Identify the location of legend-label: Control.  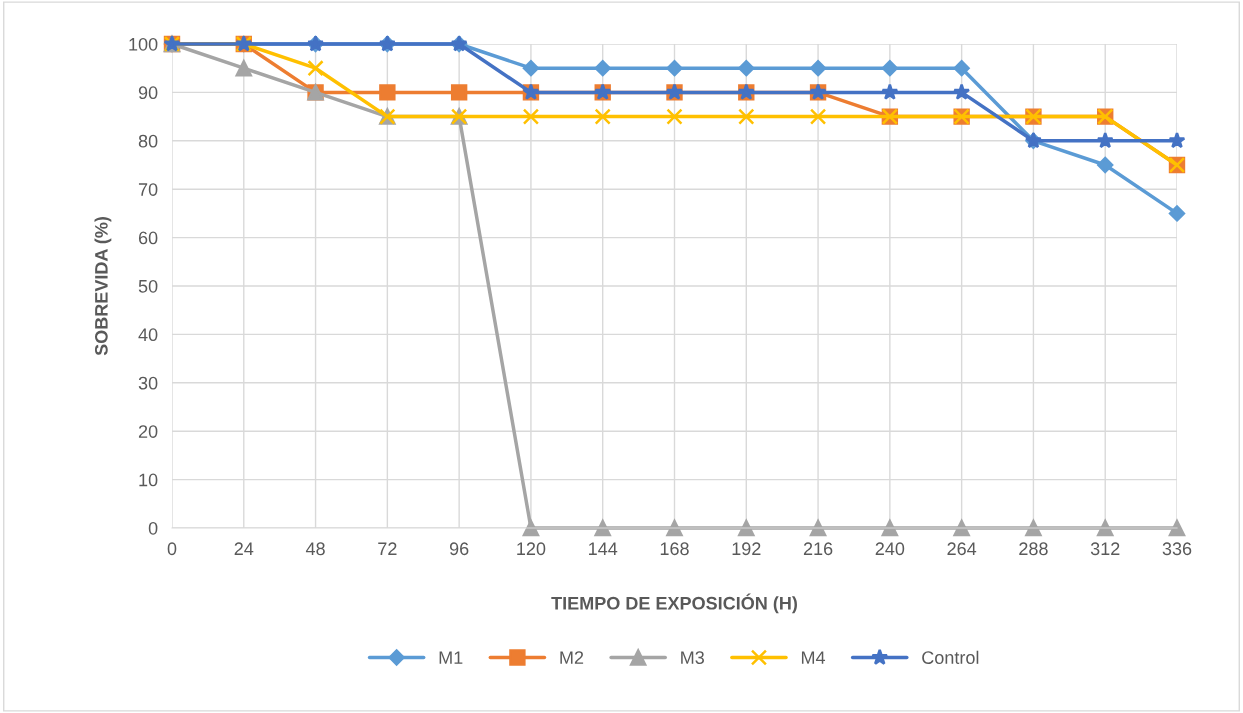
(950, 657).